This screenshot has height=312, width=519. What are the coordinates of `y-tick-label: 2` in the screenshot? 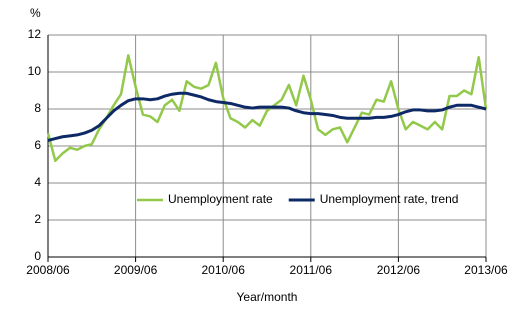 It's located at (37, 219).